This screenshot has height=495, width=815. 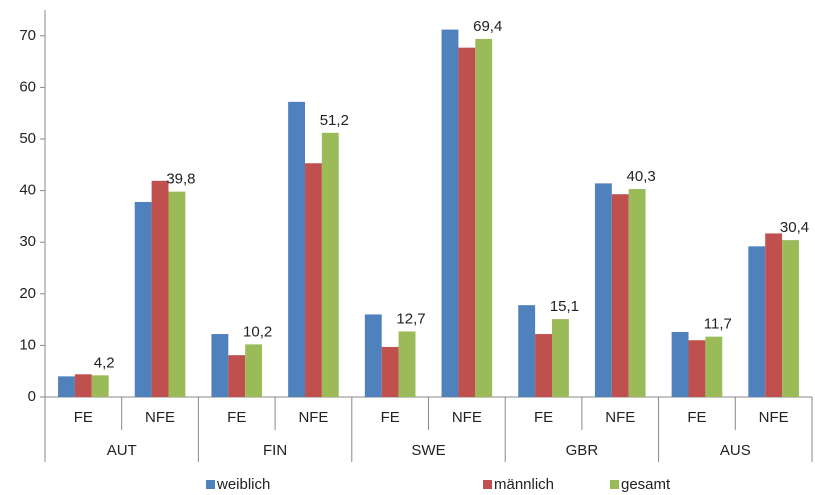 What do you see at coordinates (27, 138) in the screenshot?
I see `y-tick-label: 50` at bounding box center [27, 138].